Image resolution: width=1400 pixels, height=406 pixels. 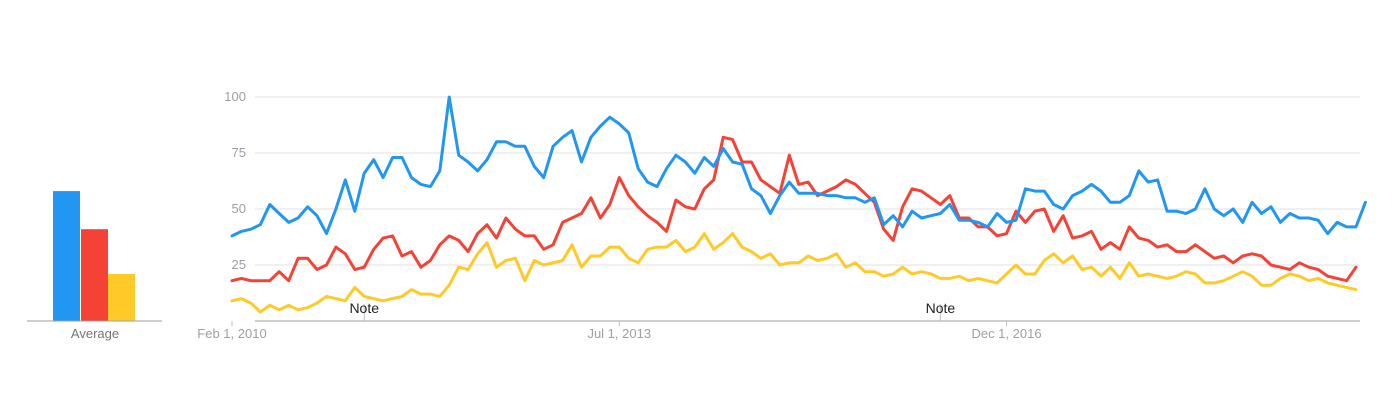 What do you see at coordinates (619, 333) in the screenshot?
I see `x-tick-label: Jul 1, 2013` at bounding box center [619, 333].